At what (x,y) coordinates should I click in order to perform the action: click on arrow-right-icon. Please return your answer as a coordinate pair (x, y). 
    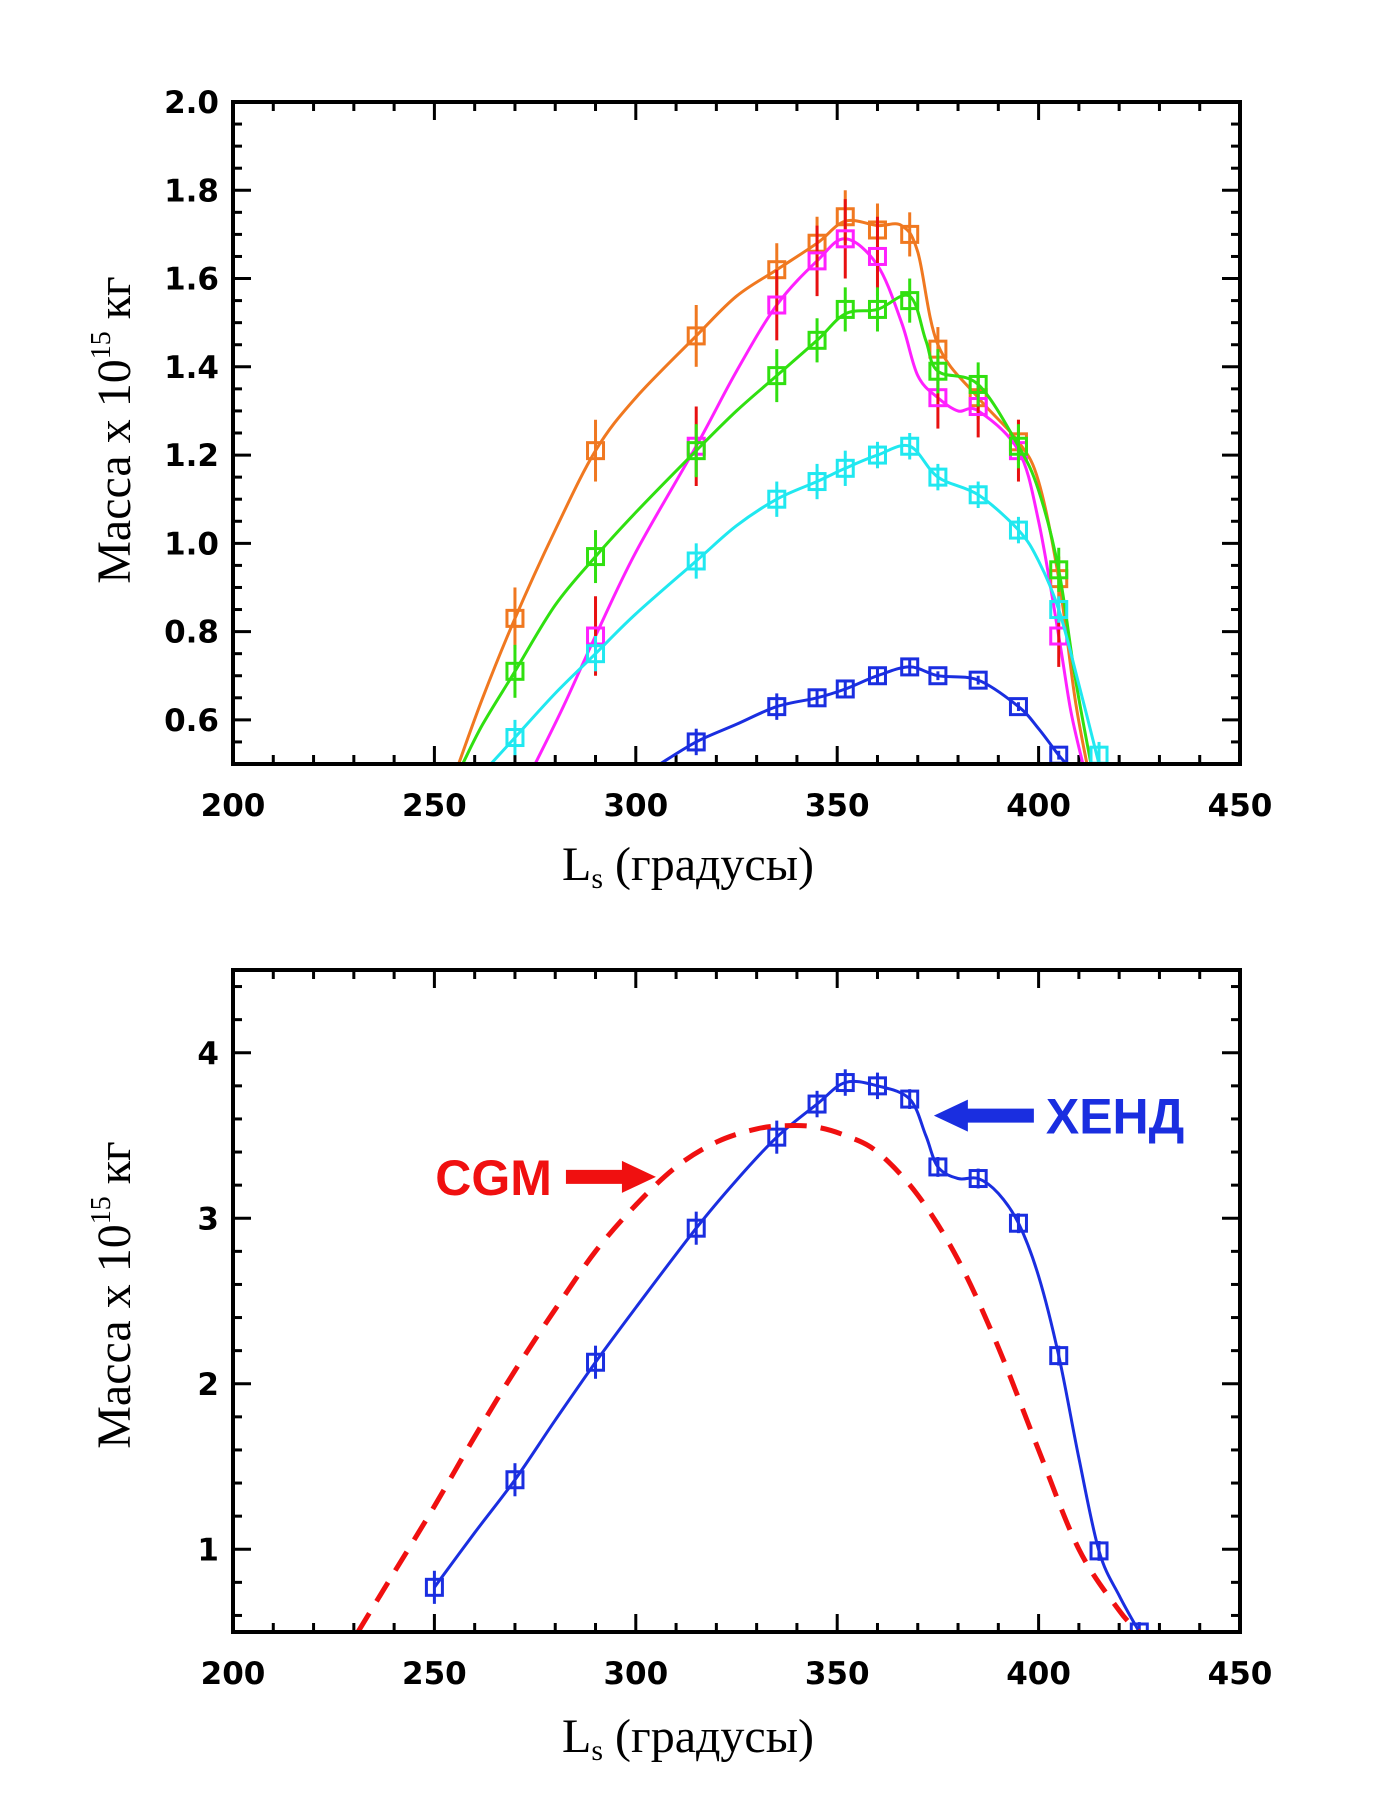
    Looking at the image, I should click on (610, 1176).